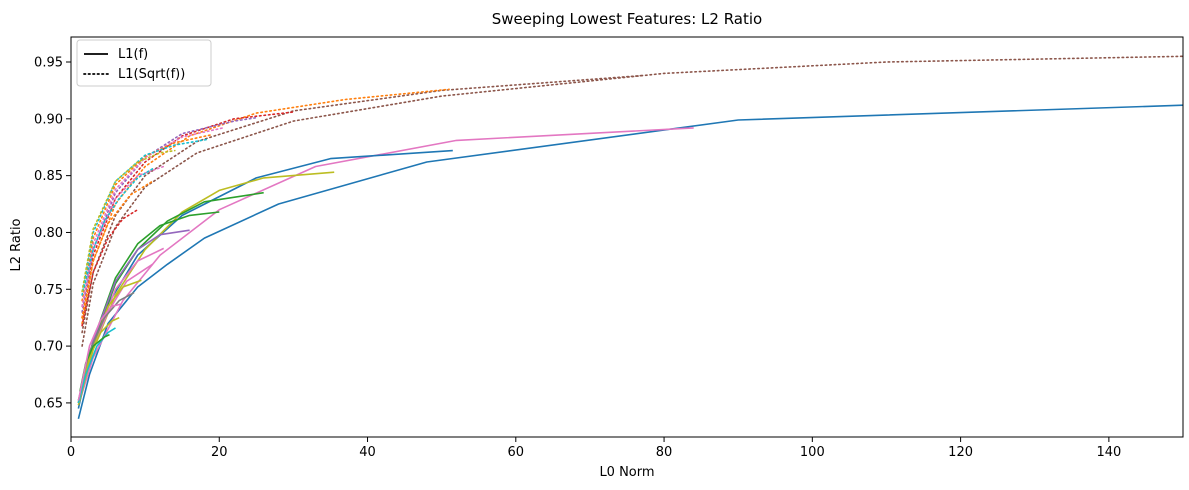  I want to click on y-tick-label: 0.95, so click(48, 63).